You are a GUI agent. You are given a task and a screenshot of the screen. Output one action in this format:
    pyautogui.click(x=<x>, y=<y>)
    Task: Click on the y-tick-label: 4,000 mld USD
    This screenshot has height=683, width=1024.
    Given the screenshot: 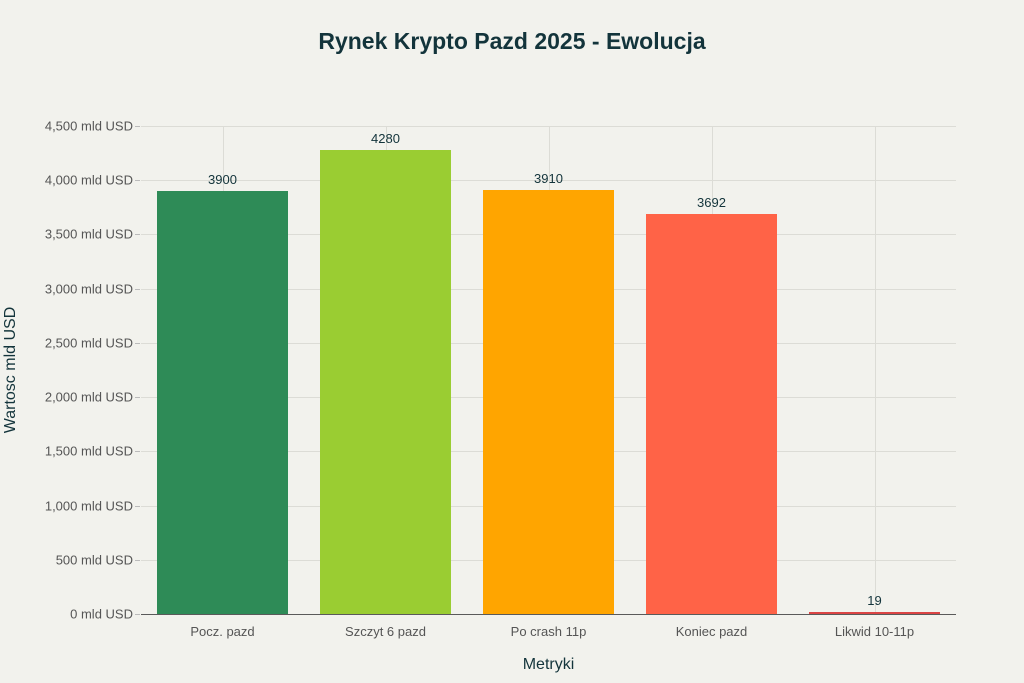 What is the action you would take?
    pyautogui.click(x=88, y=180)
    